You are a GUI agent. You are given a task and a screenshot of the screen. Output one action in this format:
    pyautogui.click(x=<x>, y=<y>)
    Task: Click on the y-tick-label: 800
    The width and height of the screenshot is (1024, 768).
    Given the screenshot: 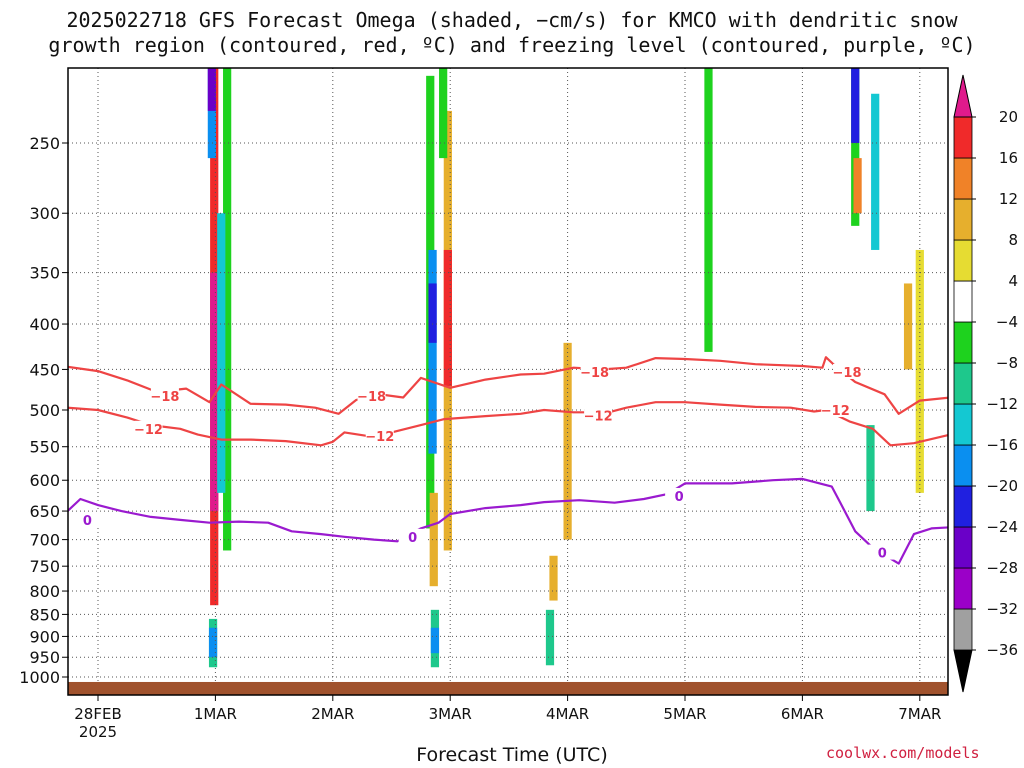 What is the action you would take?
    pyautogui.click(x=44, y=591)
    